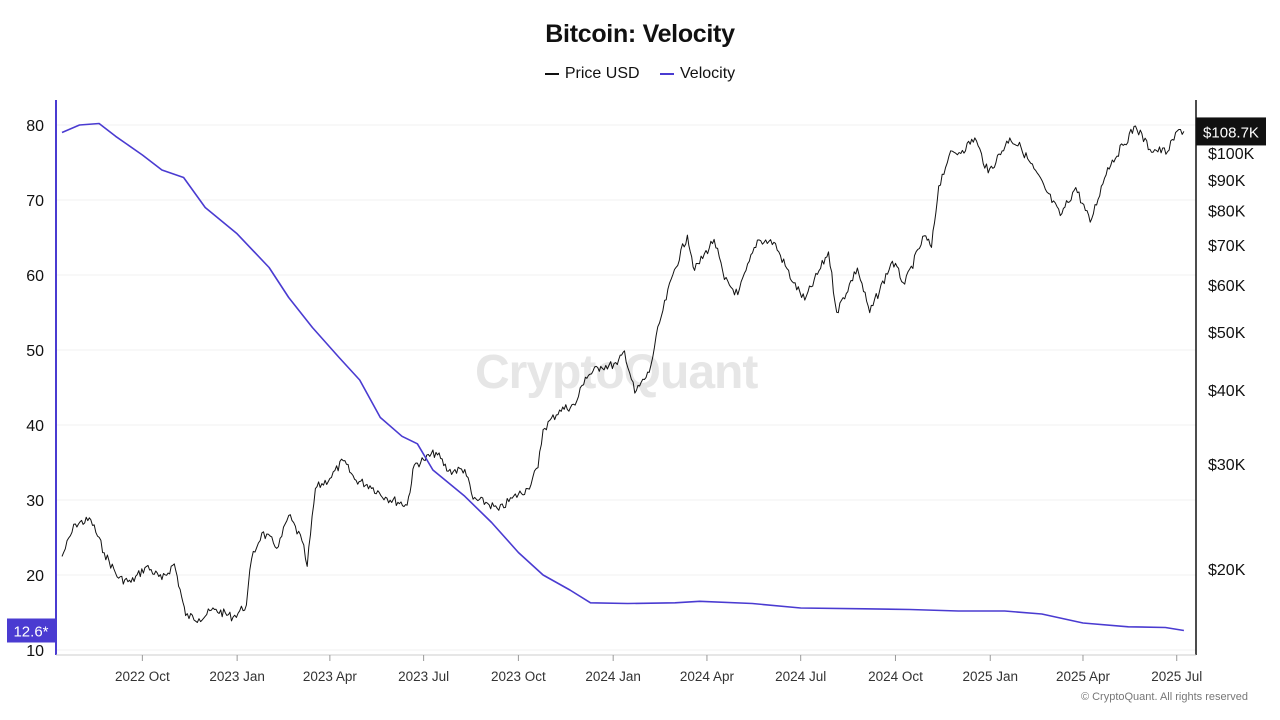 This screenshot has height=720, width=1280. I want to click on x-axis-tick-label: 2025 Jul, so click(1176, 676).